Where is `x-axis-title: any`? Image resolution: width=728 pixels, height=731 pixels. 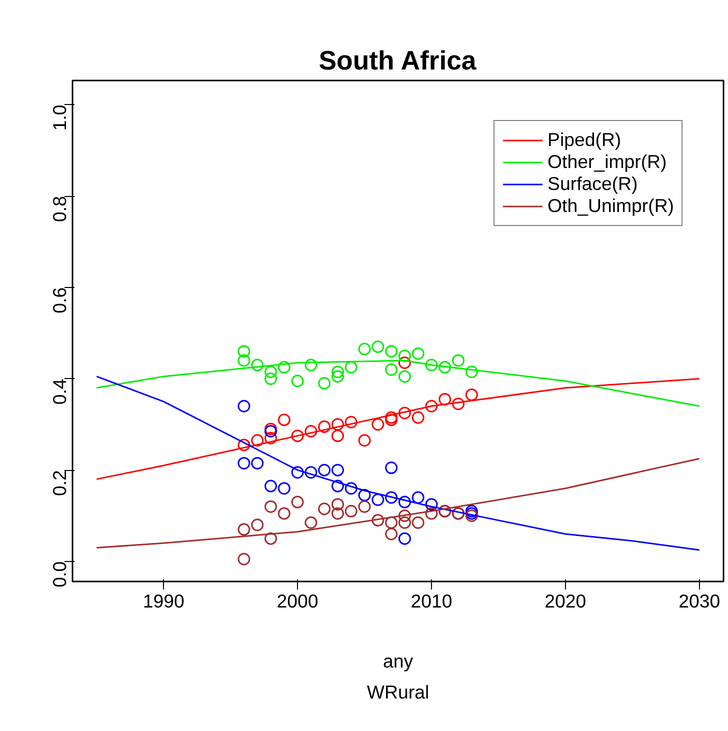 x-axis-title: any is located at coordinates (398, 661).